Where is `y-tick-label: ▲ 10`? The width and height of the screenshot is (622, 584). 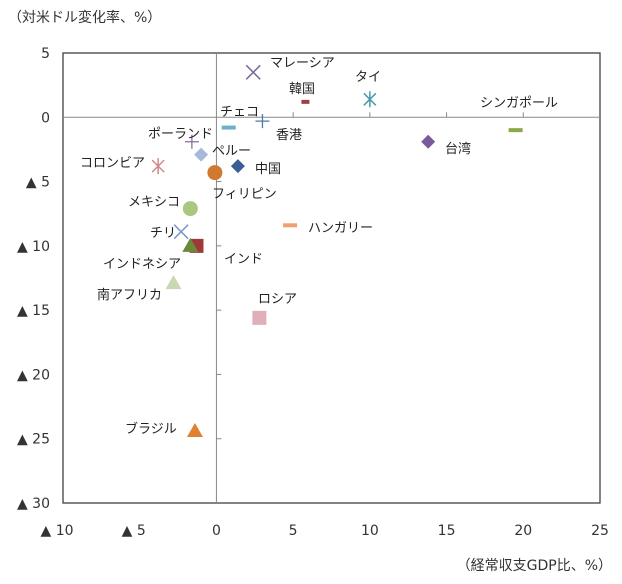 y-tick-label: ▲ 10 is located at coordinates (33, 247).